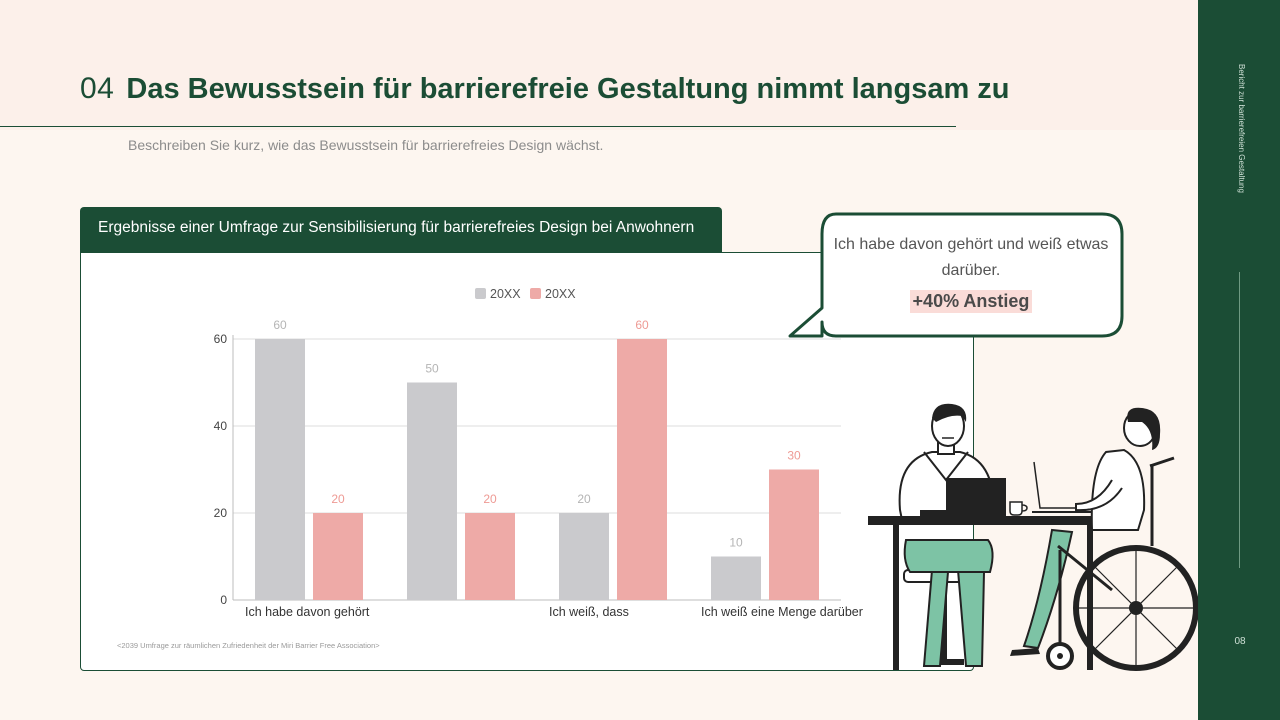  What do you see at coordinates (963, 497) in the screenshot?
I see `laptop-icon` at bounding box center [963, 497].